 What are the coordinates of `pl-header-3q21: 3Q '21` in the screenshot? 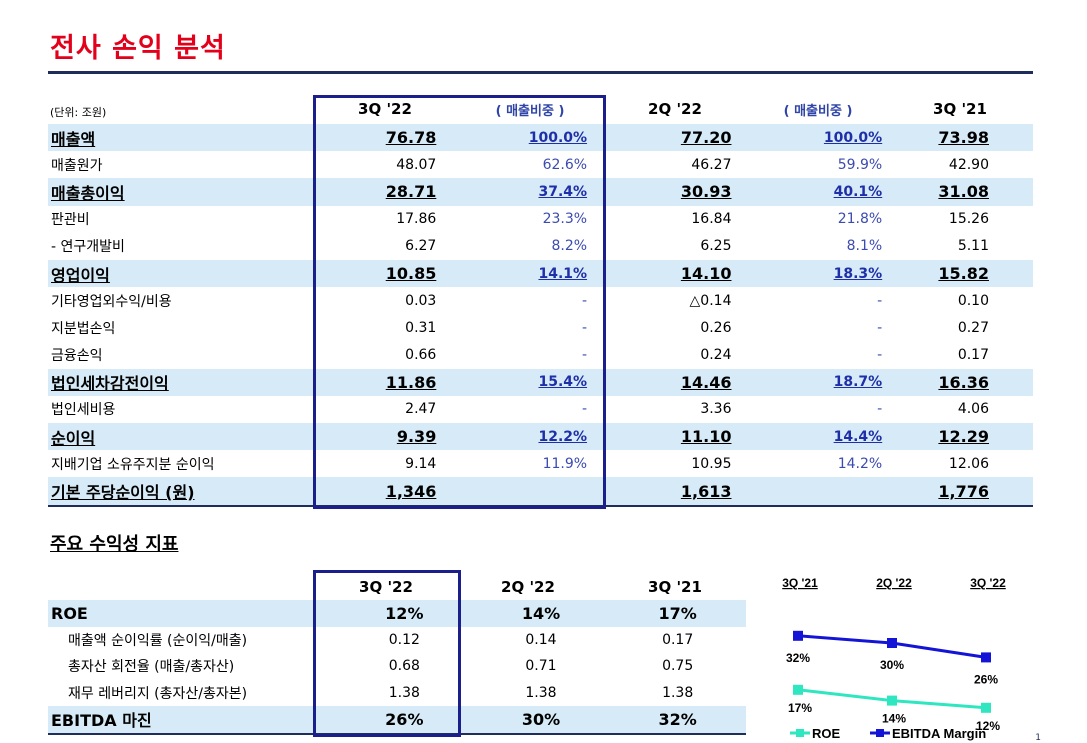 It's located at (960, 109).